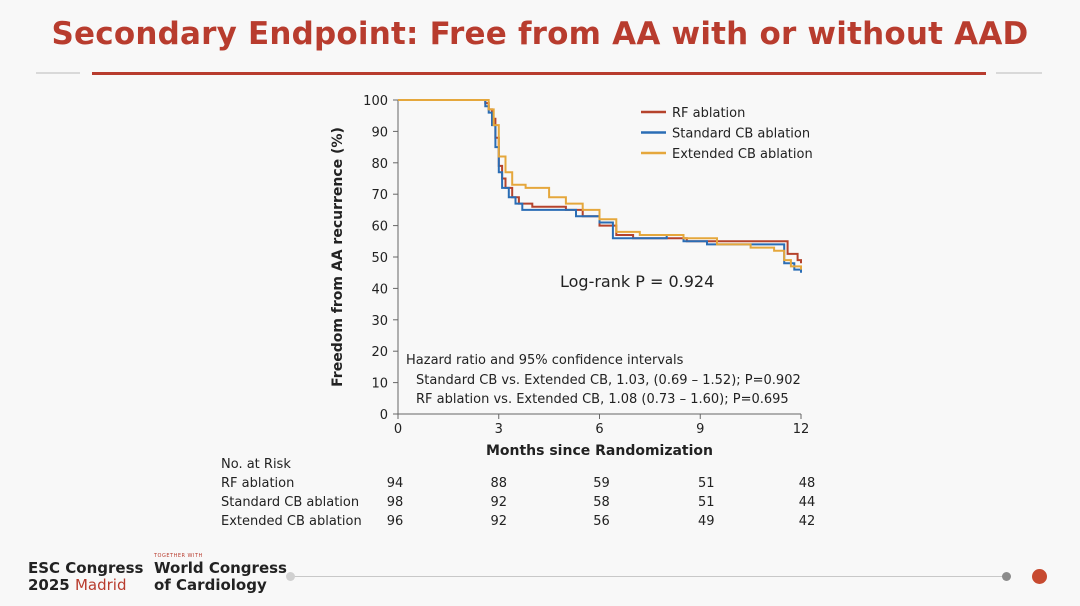 The height and width of the screenshot is (606, 1080). What do you see at coordinates (379, 289) in the screenshot?
I see `y-tick-label: 40` at bounding box center [379, 289].